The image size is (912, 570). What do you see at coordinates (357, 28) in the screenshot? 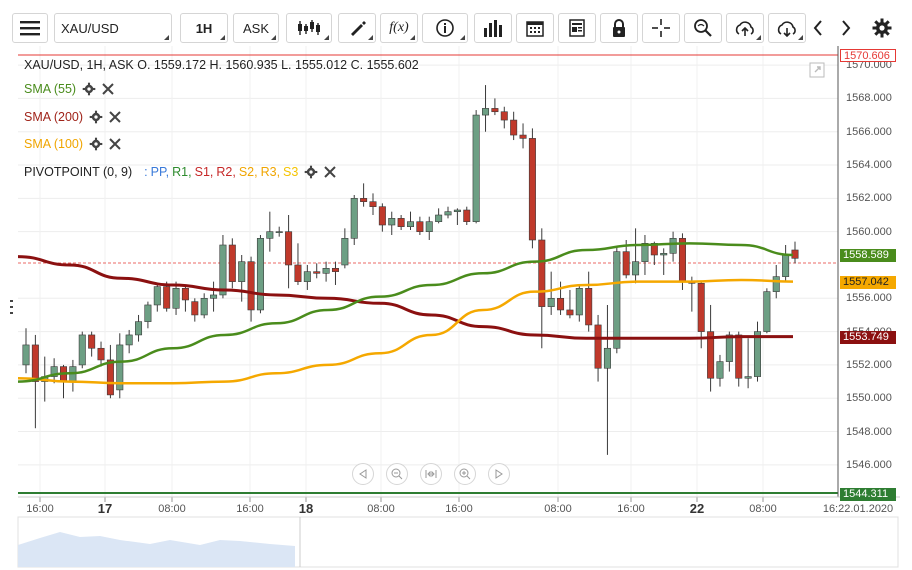
I see `draw-button` at bounding box center [357, 28].